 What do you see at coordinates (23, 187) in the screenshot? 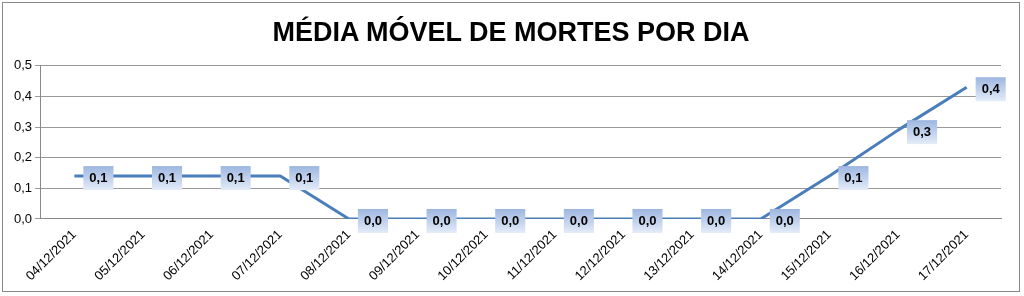
I see `y-tick-label: 0,1` at bounding box center [23, 187].